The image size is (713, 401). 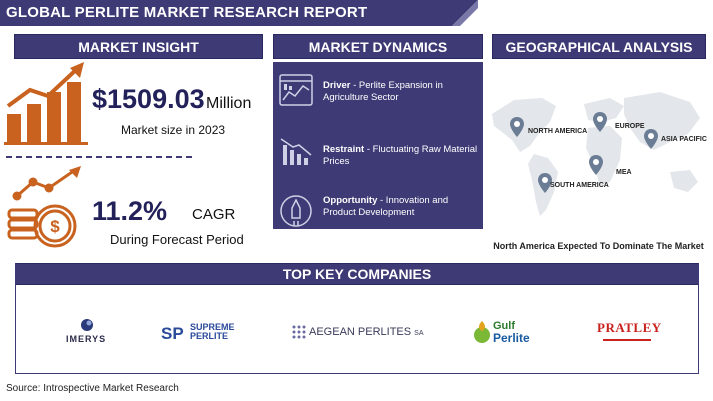 What do you see at coordinates (482, 332) in the screenshot?
I see `gulf-perlite-logo-mark-icon` at bounding box center [482, 332].